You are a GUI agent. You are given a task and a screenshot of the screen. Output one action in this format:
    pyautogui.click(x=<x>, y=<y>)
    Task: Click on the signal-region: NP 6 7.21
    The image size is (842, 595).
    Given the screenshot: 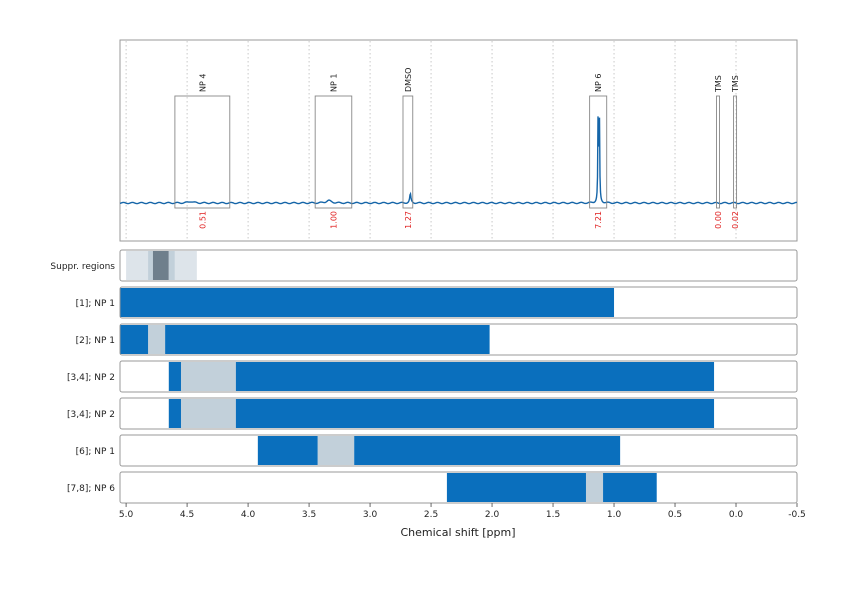 What is the action you would take?
    pyautogui.click(x=598, y=151)
    